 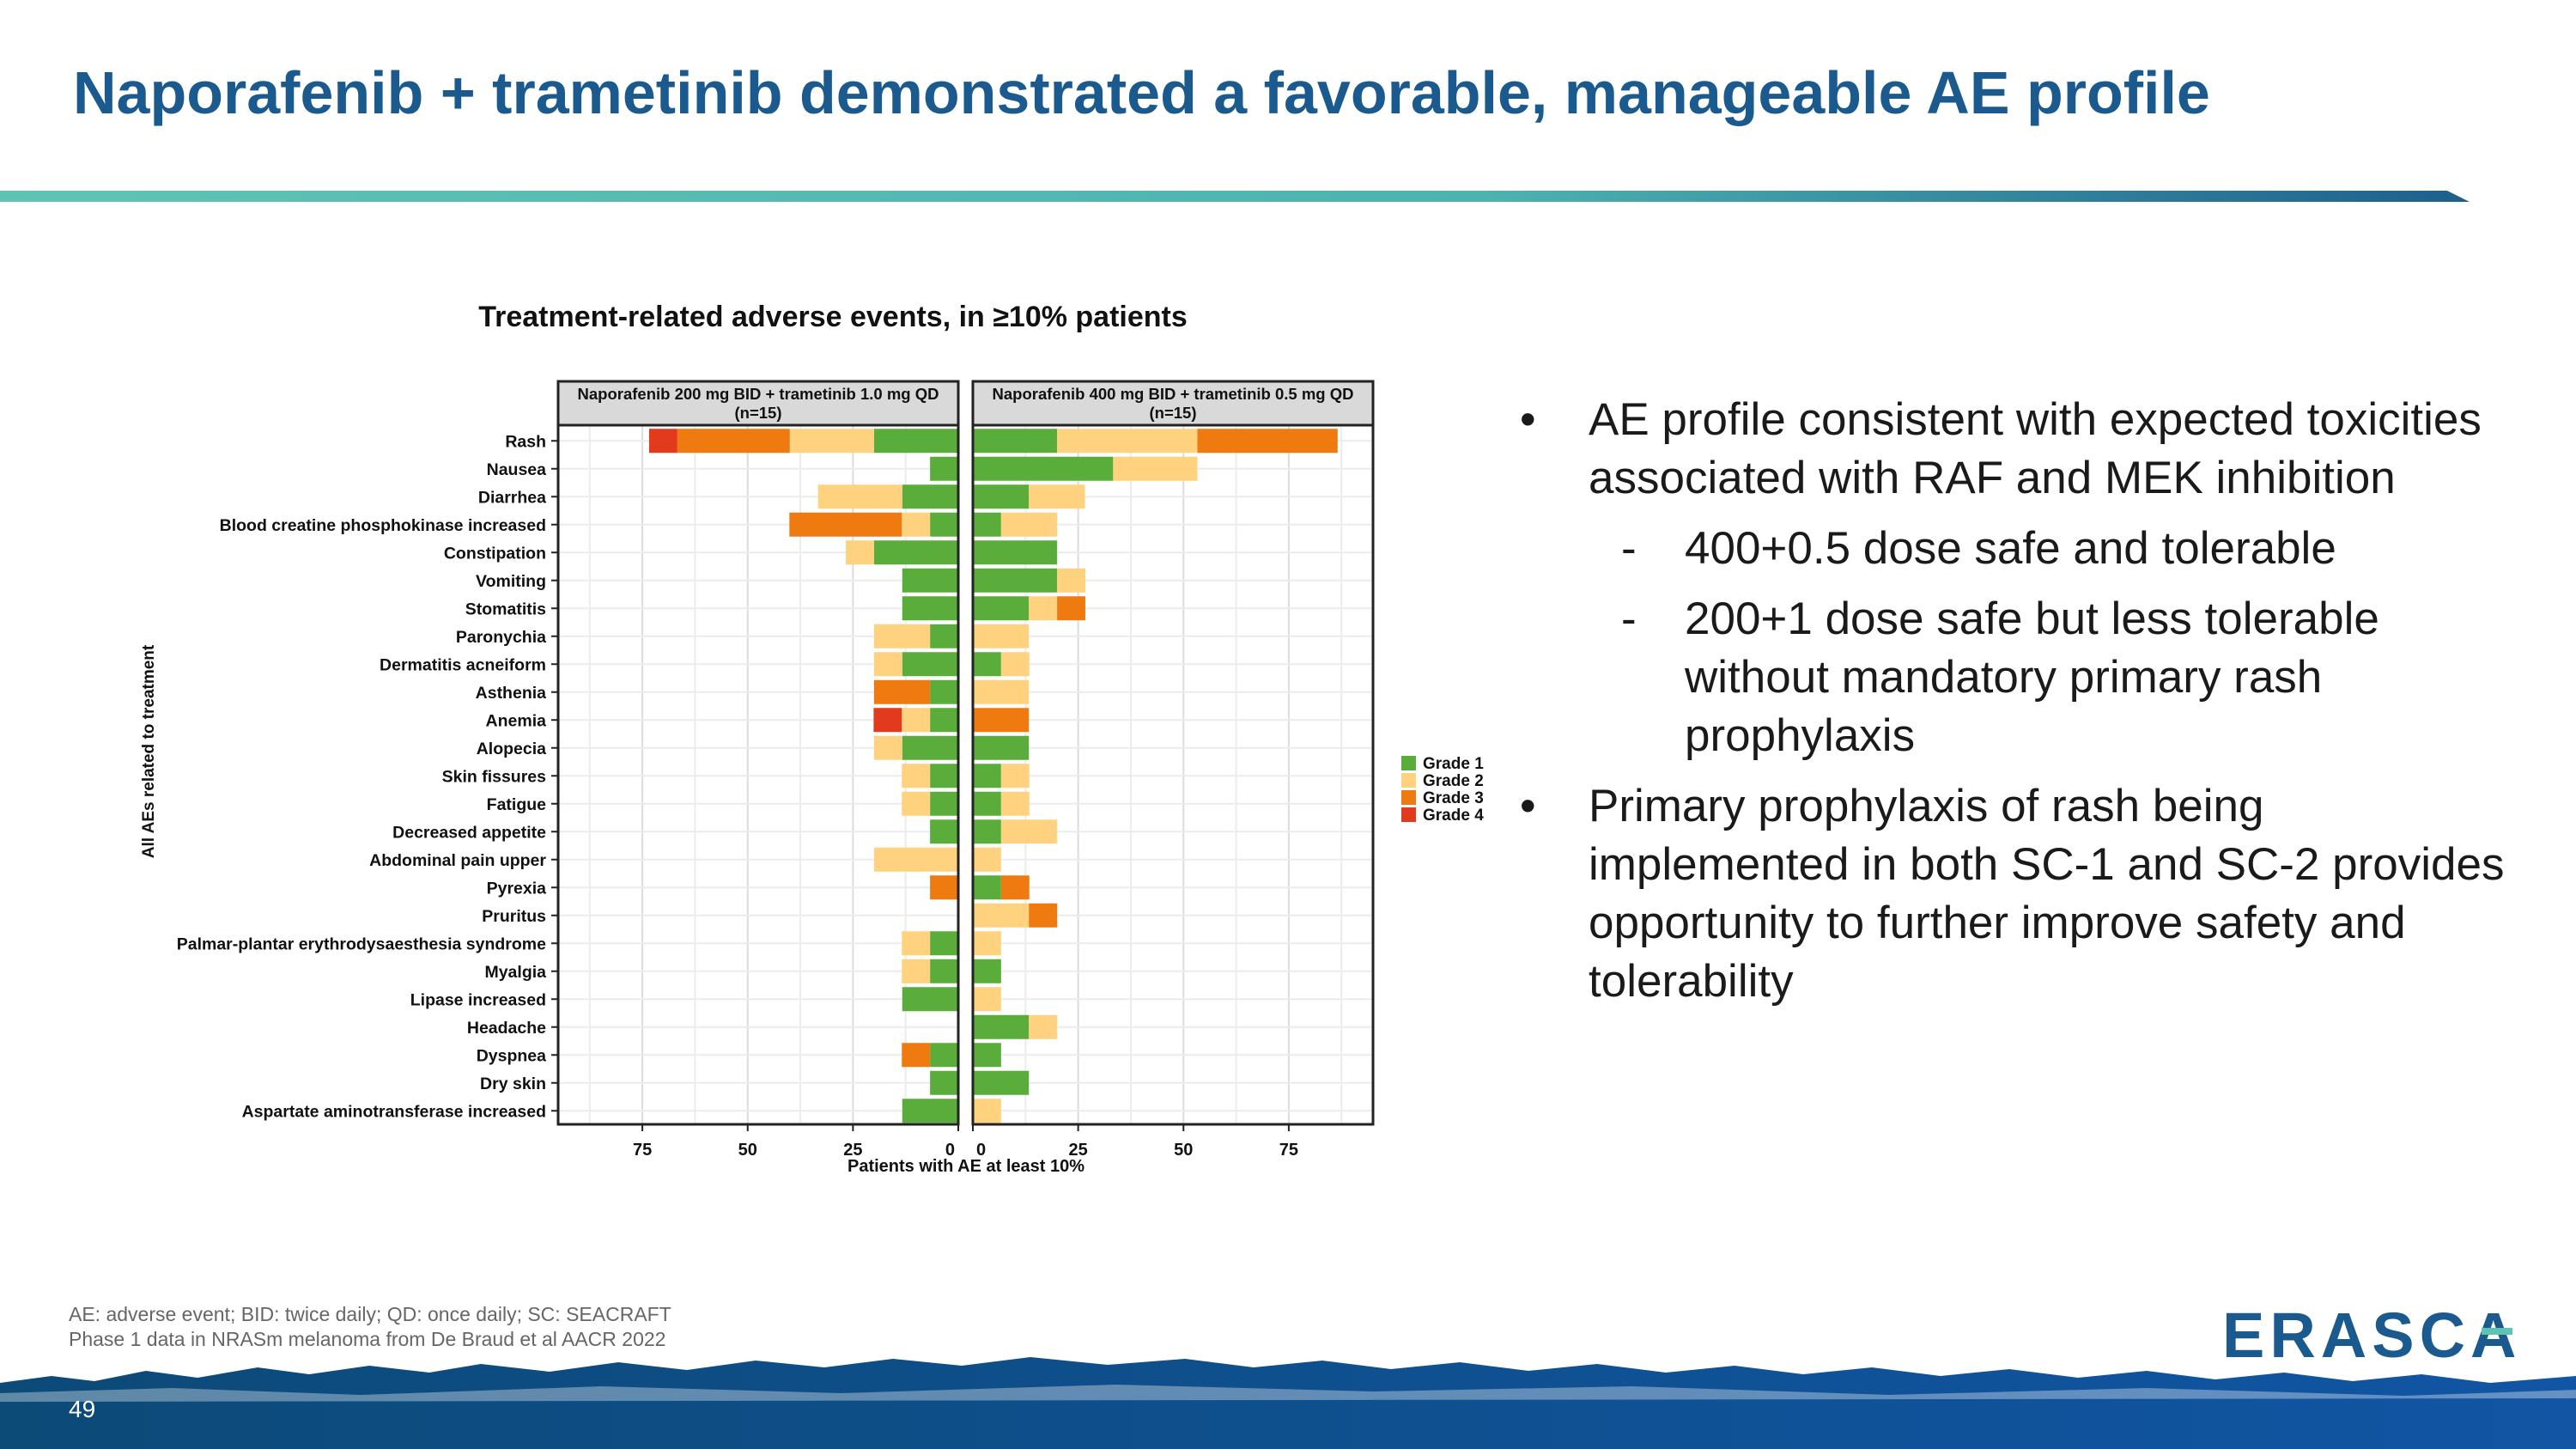 I want to click on bar-left-constipation-grade1, so click(x=915, y=552).